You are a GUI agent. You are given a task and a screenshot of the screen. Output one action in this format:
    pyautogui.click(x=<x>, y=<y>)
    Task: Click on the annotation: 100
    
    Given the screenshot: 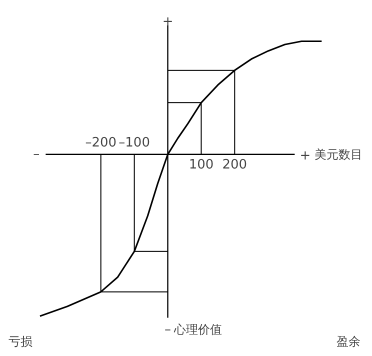 What is the action you would take?
    pyautogui.click(x=201, y=164)
    